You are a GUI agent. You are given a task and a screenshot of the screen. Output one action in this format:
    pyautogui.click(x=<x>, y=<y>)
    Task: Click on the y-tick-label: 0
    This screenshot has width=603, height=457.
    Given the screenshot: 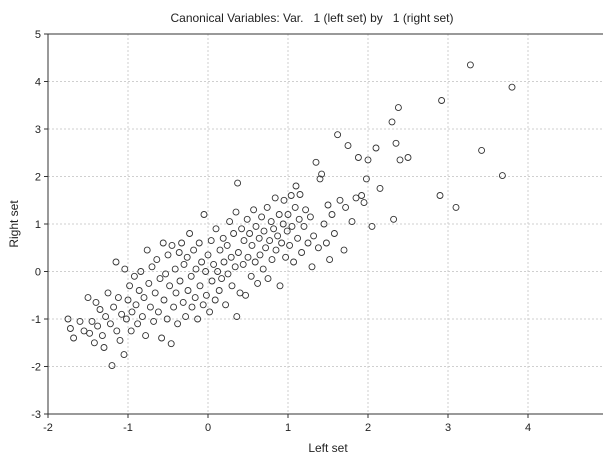 What is the action you would take?
    pyautogui.click(x=38, y=273)
    